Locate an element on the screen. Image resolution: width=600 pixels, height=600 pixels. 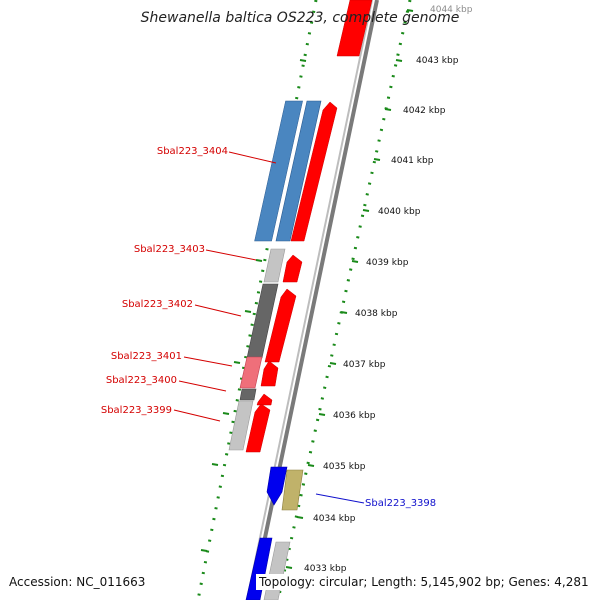
forward-gene-sbal223-3399-pair is located at coordinates (258, 428).